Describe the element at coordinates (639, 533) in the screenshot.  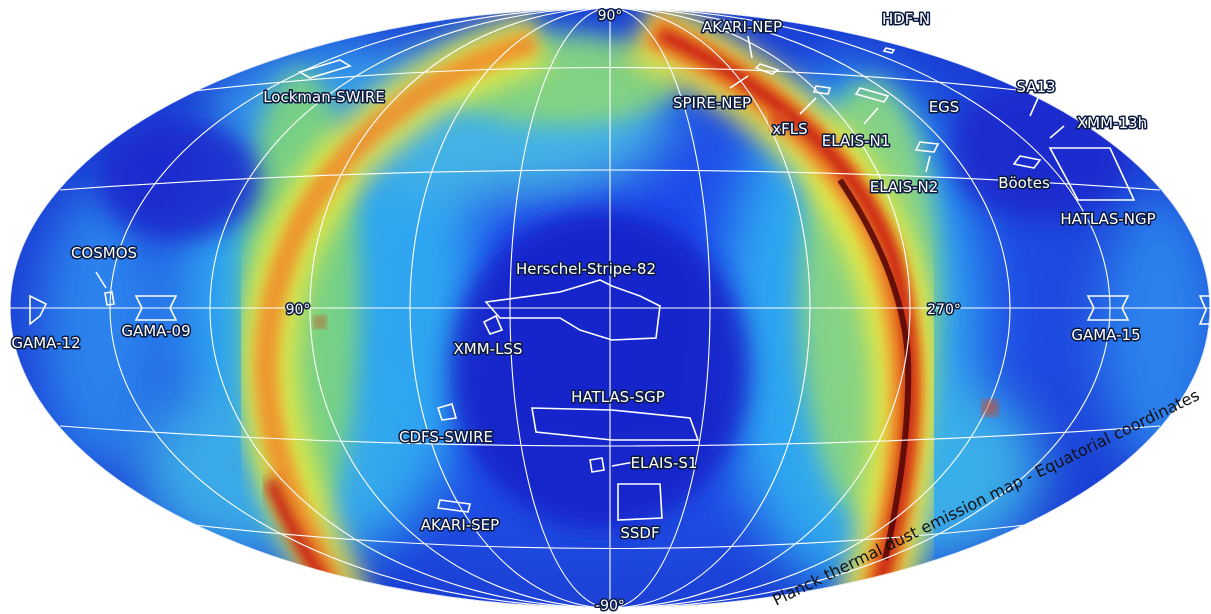
I see `label-ssdf: SSDF` at that location.